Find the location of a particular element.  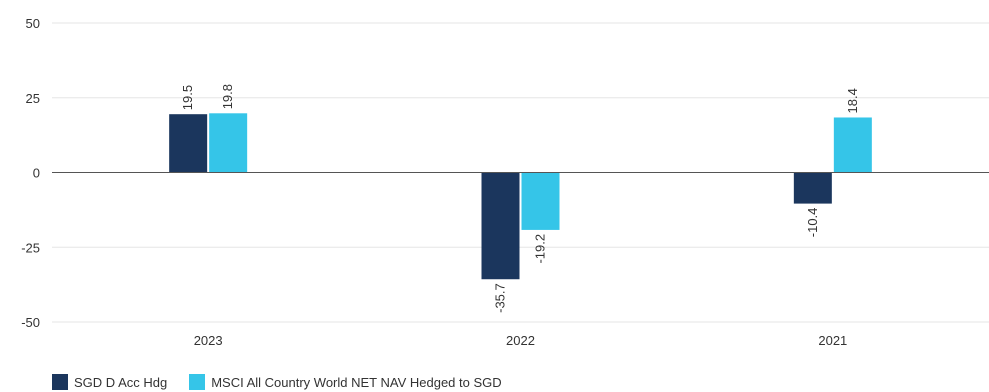

y-tick-label: 50 is located at coordinates (33, 23).